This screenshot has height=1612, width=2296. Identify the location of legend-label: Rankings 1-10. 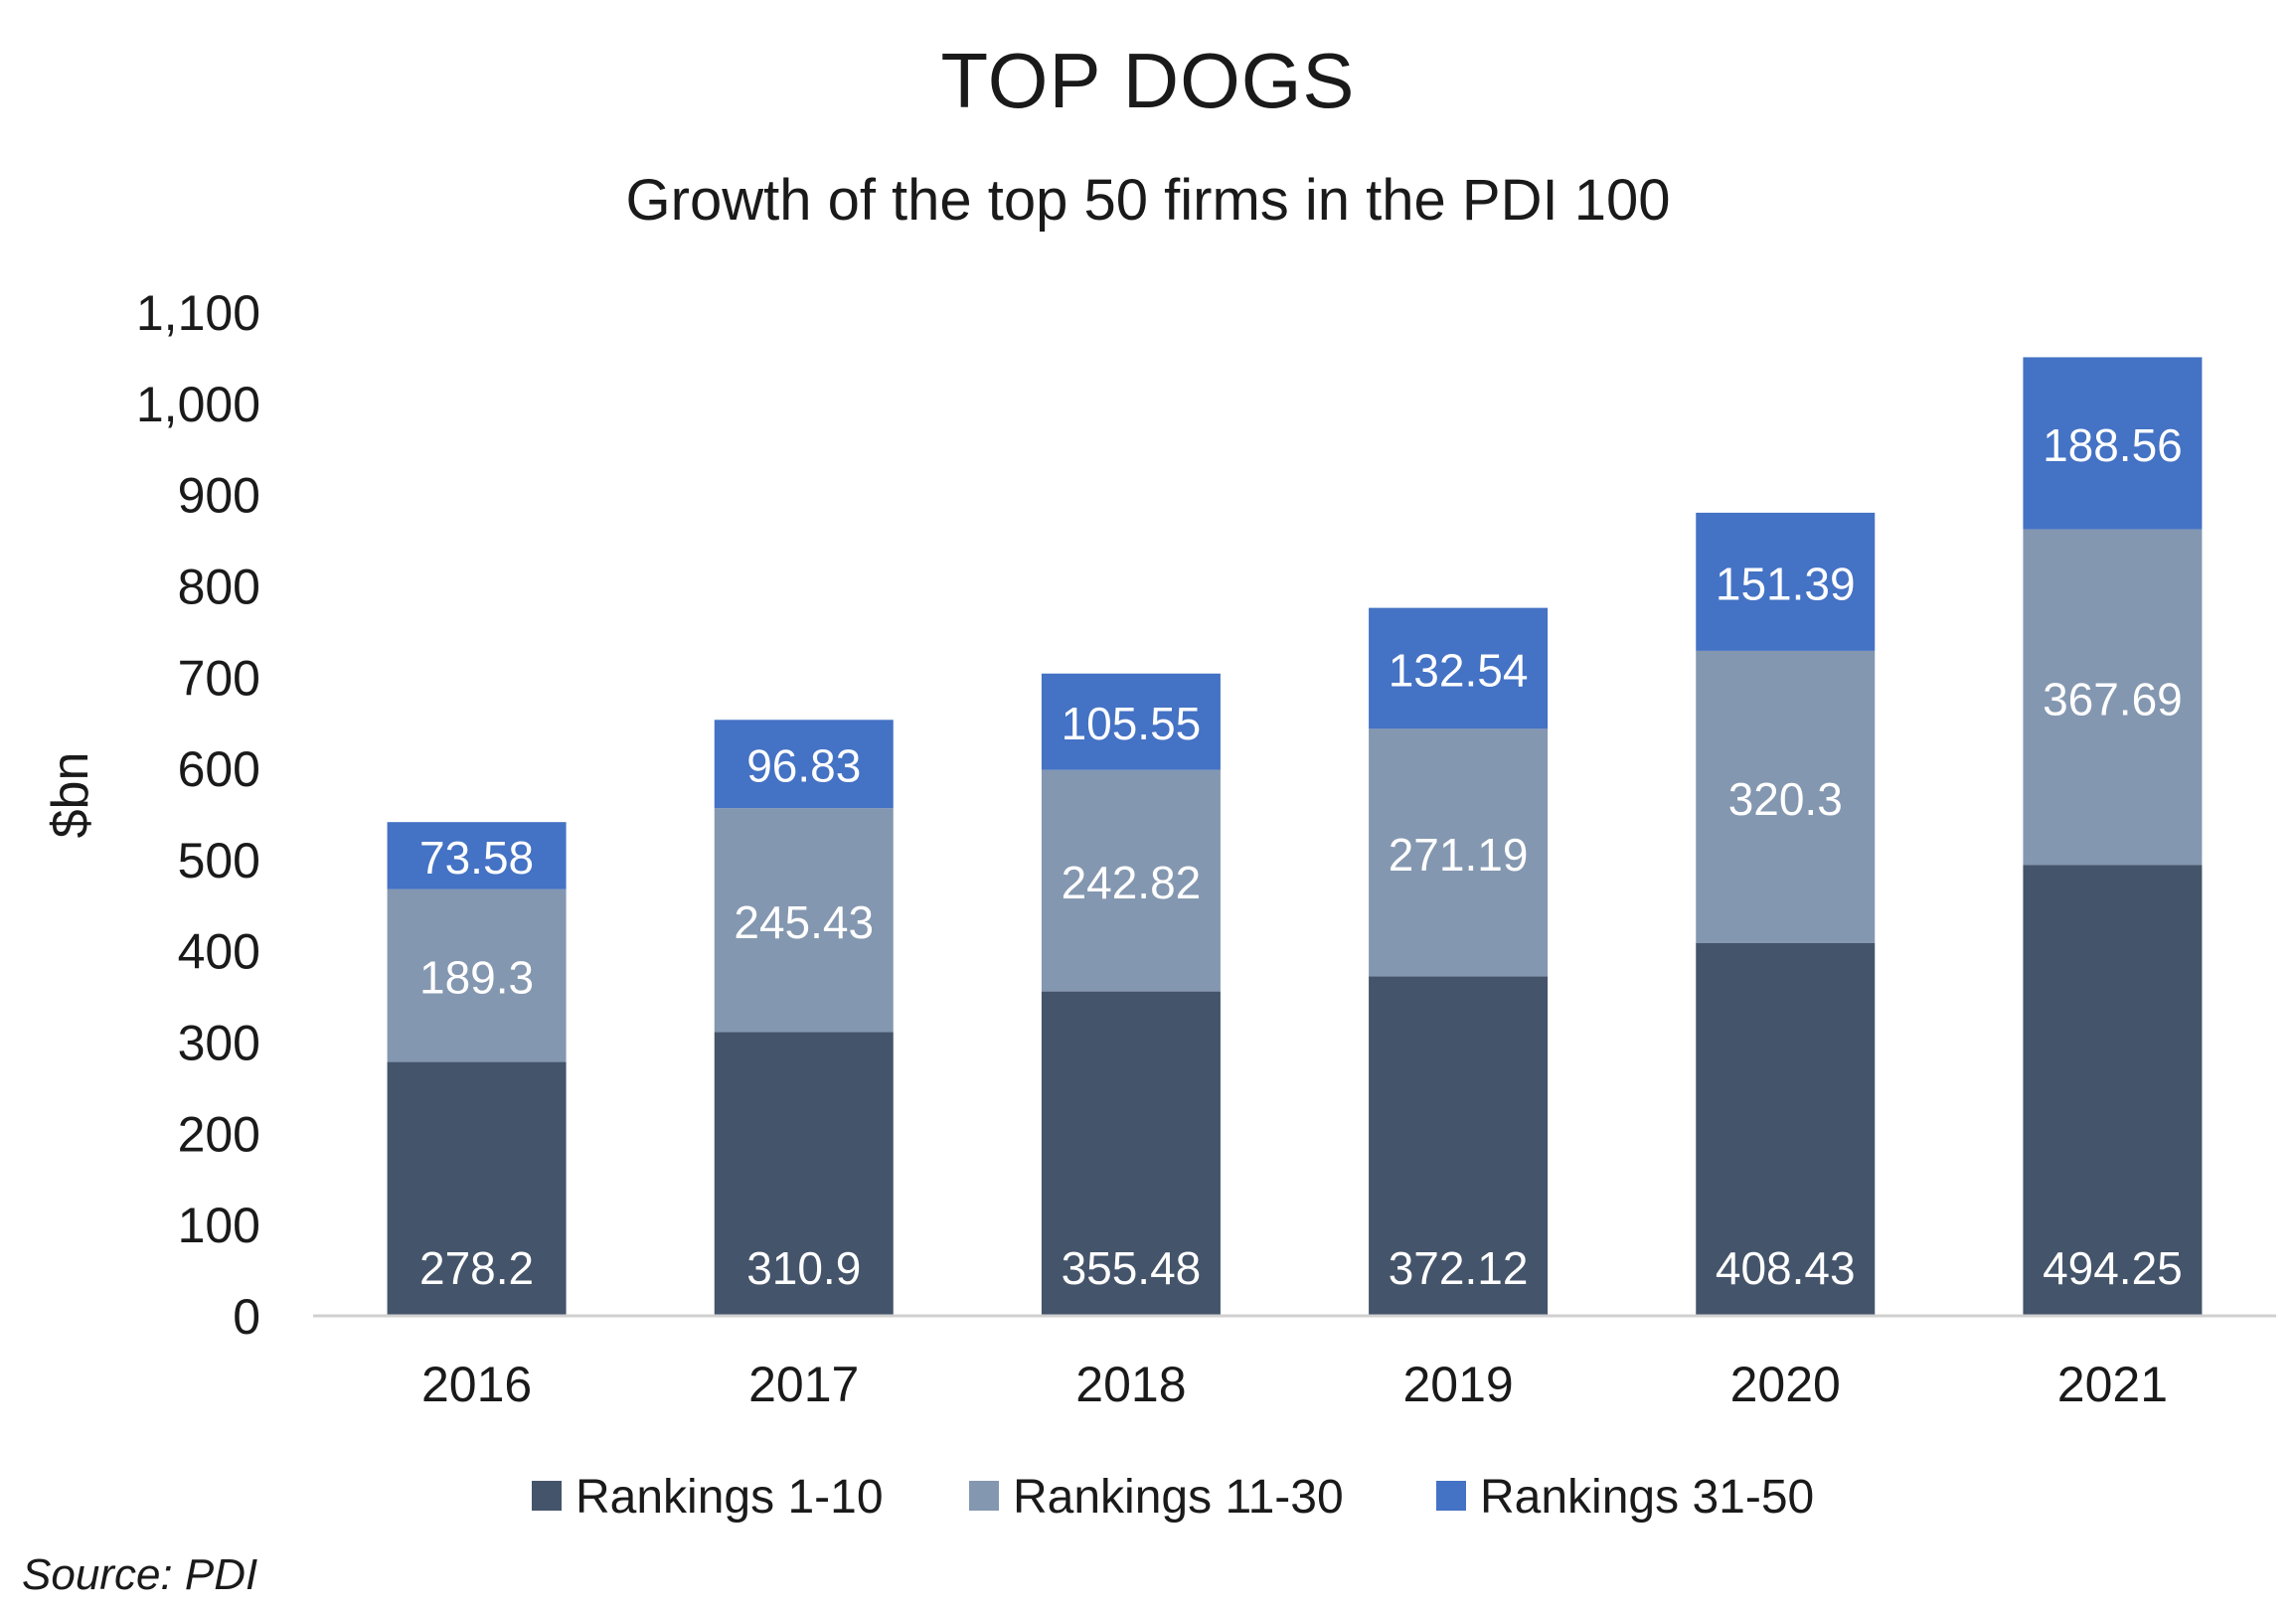
(729, 1497).